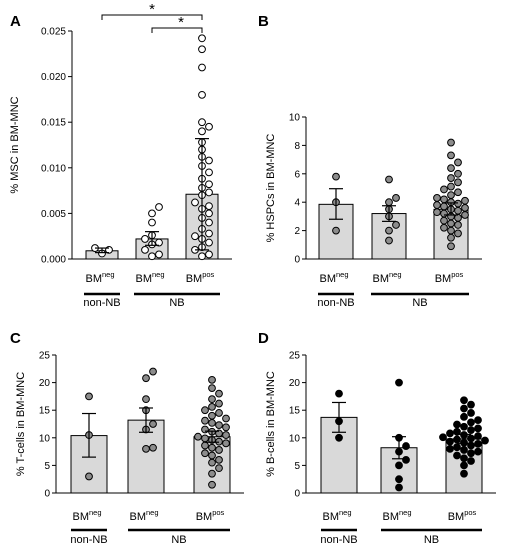 The image size is (524, 550). What do you see at coordinates (271, 424) in the screenshot?
I see `y-axis-label: % B-cells in BM-MNC` at bounding box center [271, 424].